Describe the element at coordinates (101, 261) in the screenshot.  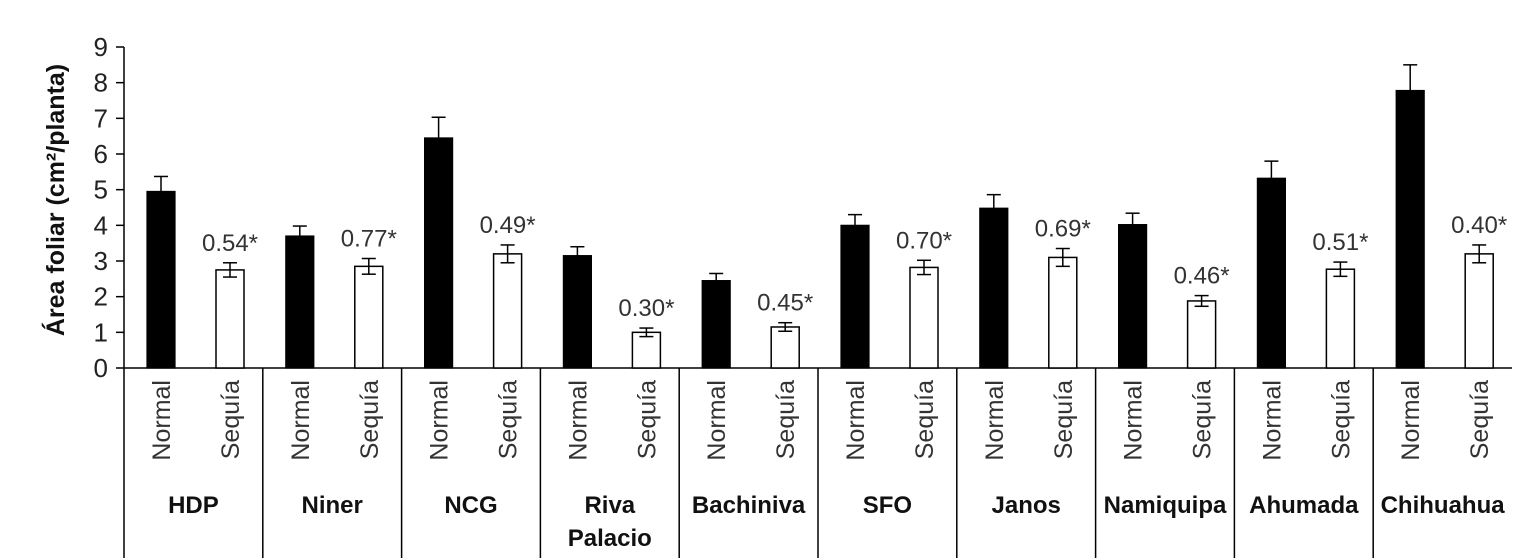
I see `y-tick-label: 3` at that location.